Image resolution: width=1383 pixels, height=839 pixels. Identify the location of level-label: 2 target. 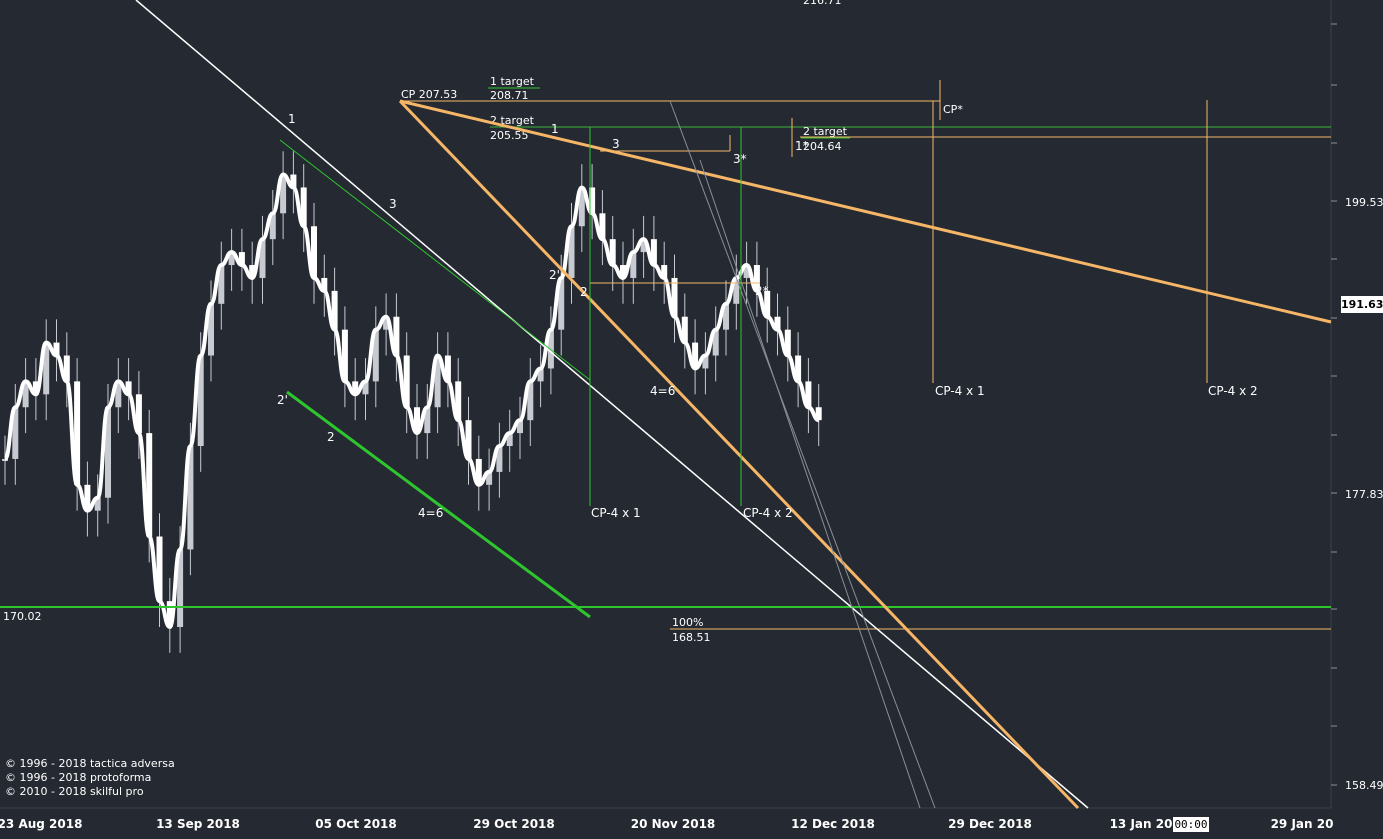
(825, 131).